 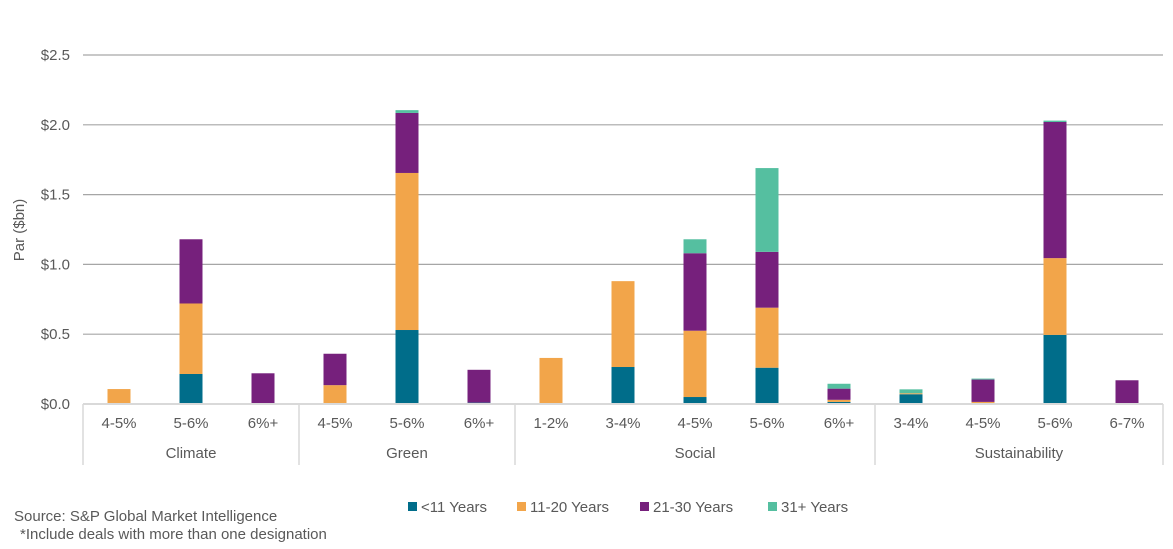 What do you see at coordinates (550, 423) in the screenshot?
I see `x-tick-label: 1-2%` at bounding box center [550, 423].